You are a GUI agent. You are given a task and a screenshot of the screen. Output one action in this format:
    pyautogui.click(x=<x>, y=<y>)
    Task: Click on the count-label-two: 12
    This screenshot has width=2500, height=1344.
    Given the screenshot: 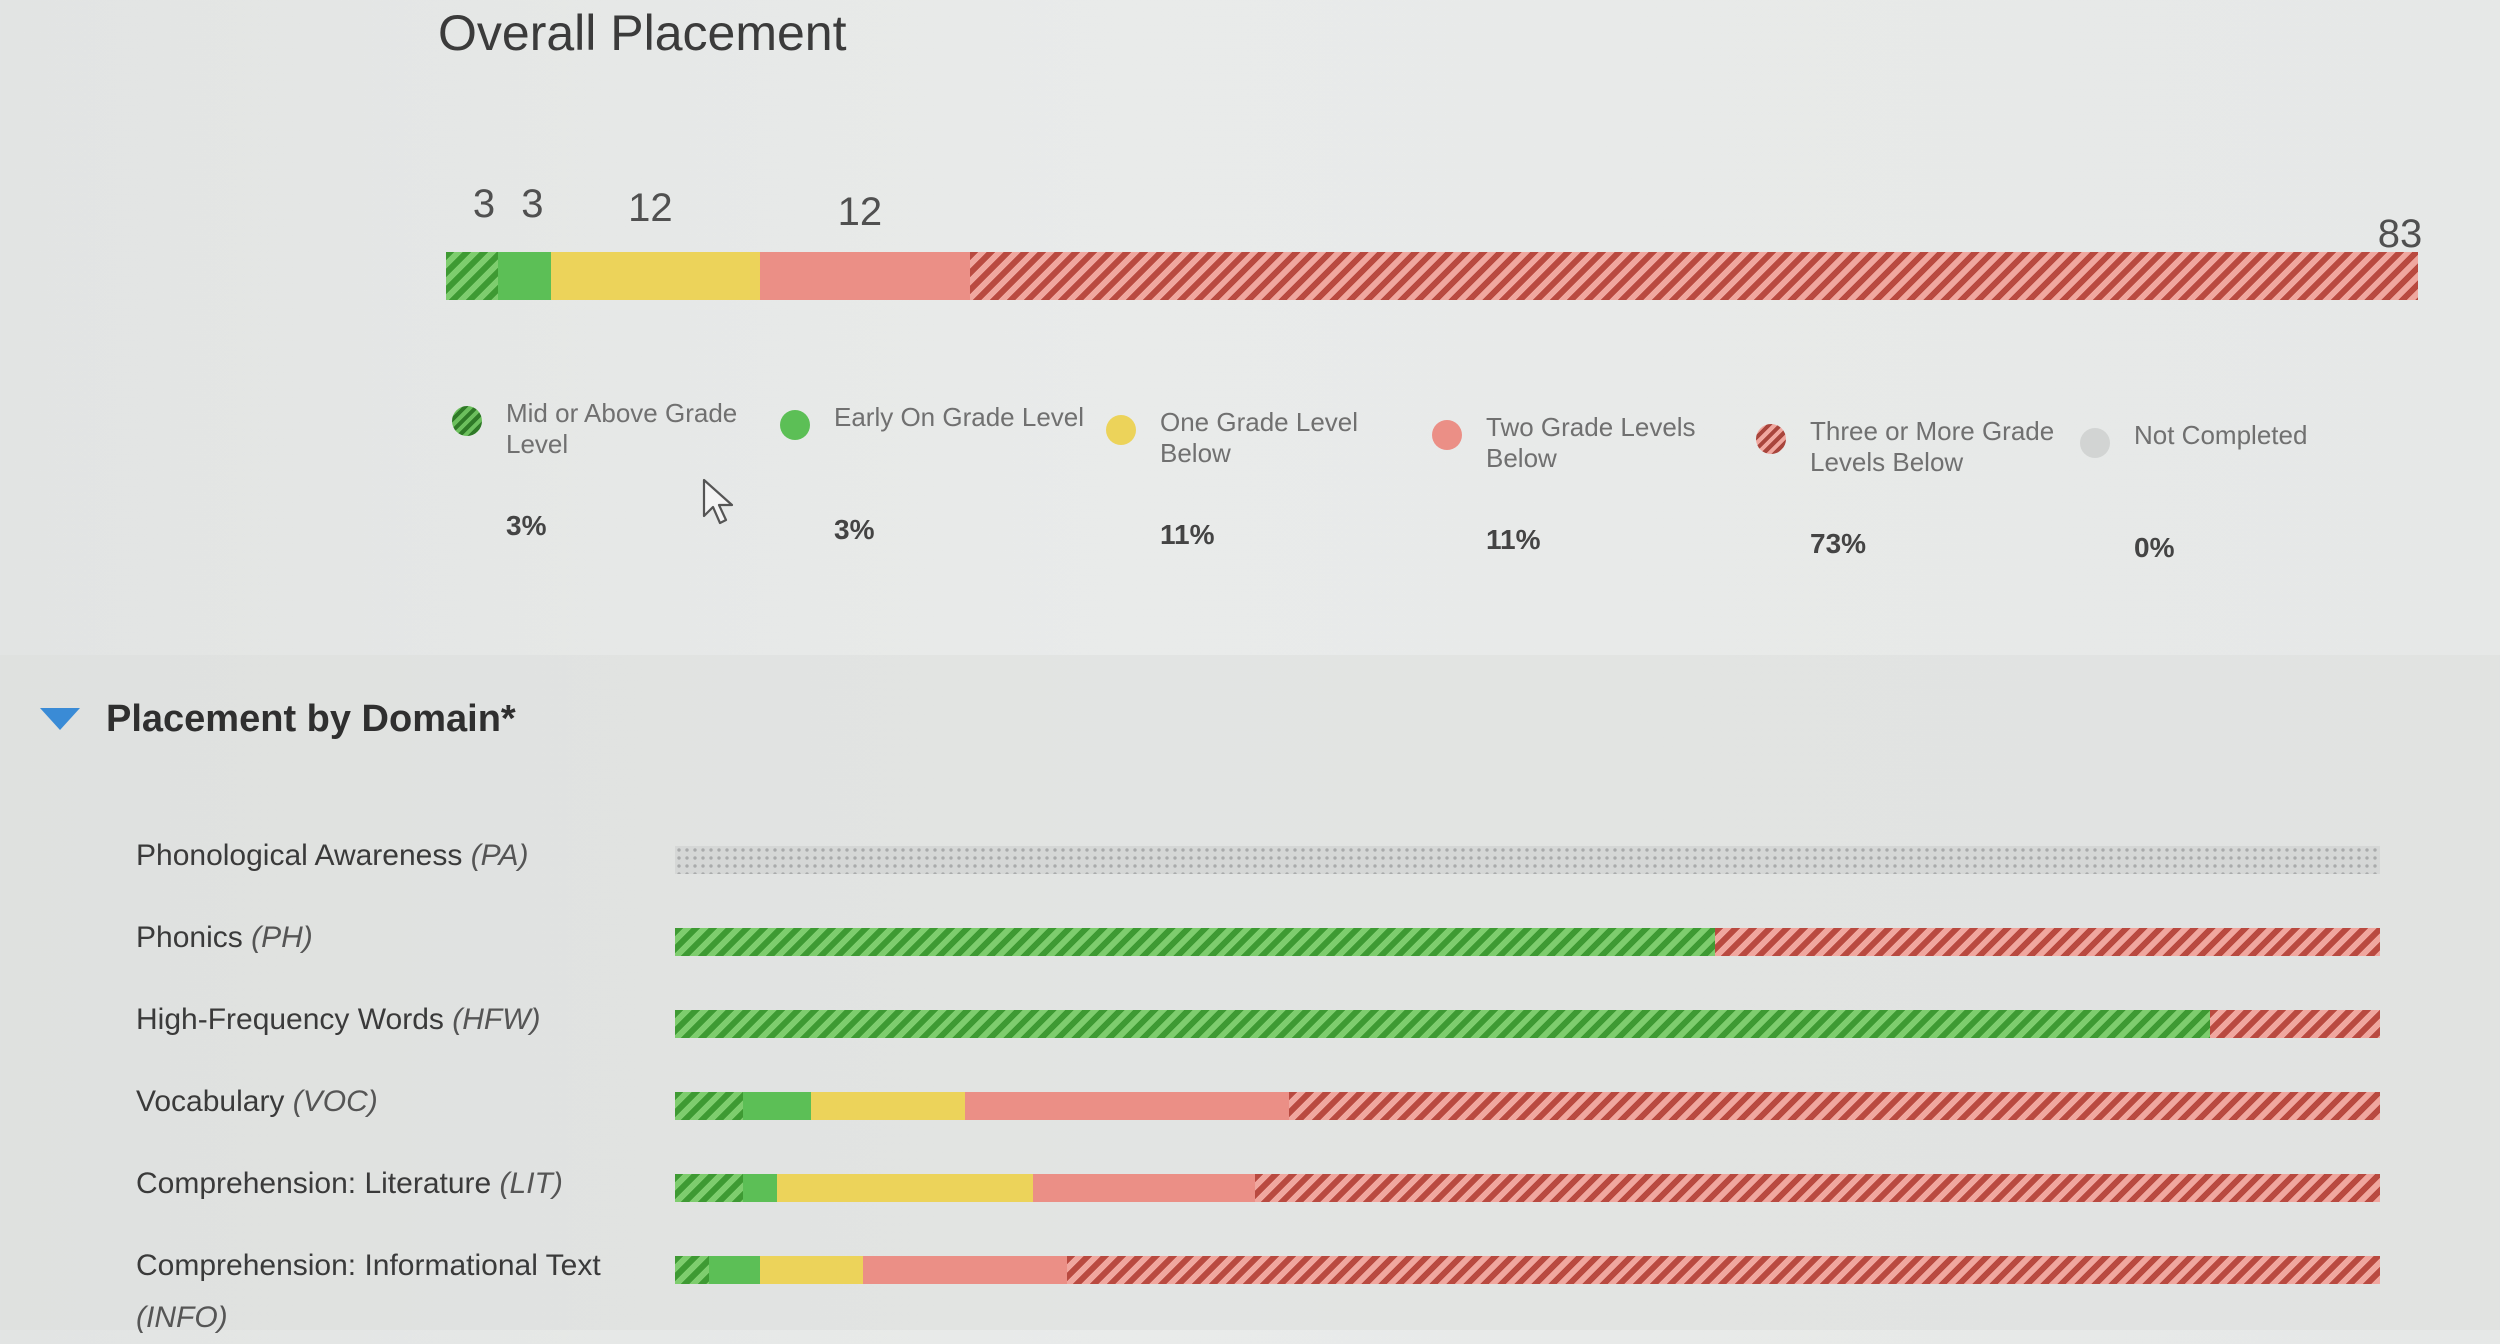 What is the action you would take?
    pyautogui.click(x=860, y=212)
    